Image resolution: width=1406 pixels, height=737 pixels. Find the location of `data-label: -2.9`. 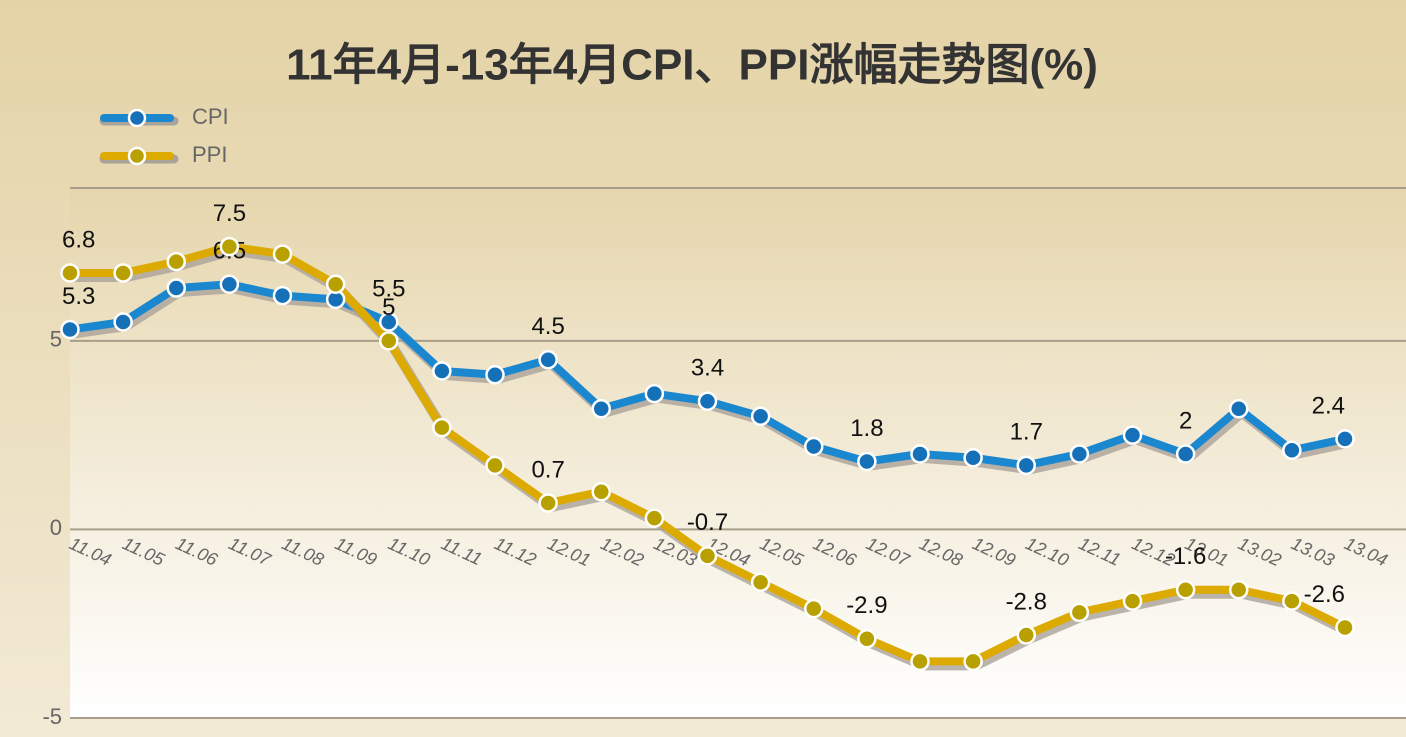

data-label: -2.9 is located at coordinates (866, 605).